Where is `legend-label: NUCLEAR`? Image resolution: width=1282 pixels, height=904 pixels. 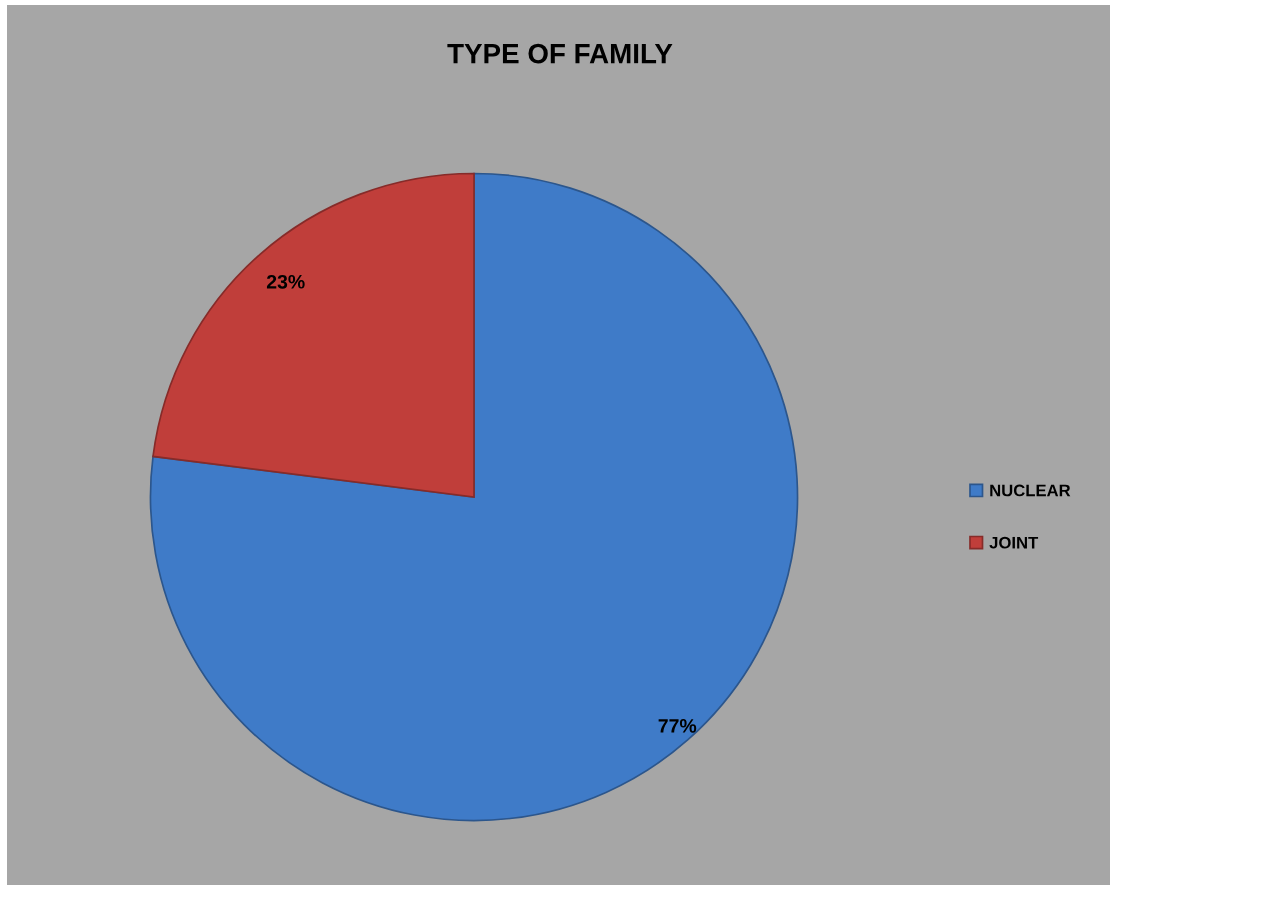
legend-label: NUCLEAR is located at coordinates (1030, 490).